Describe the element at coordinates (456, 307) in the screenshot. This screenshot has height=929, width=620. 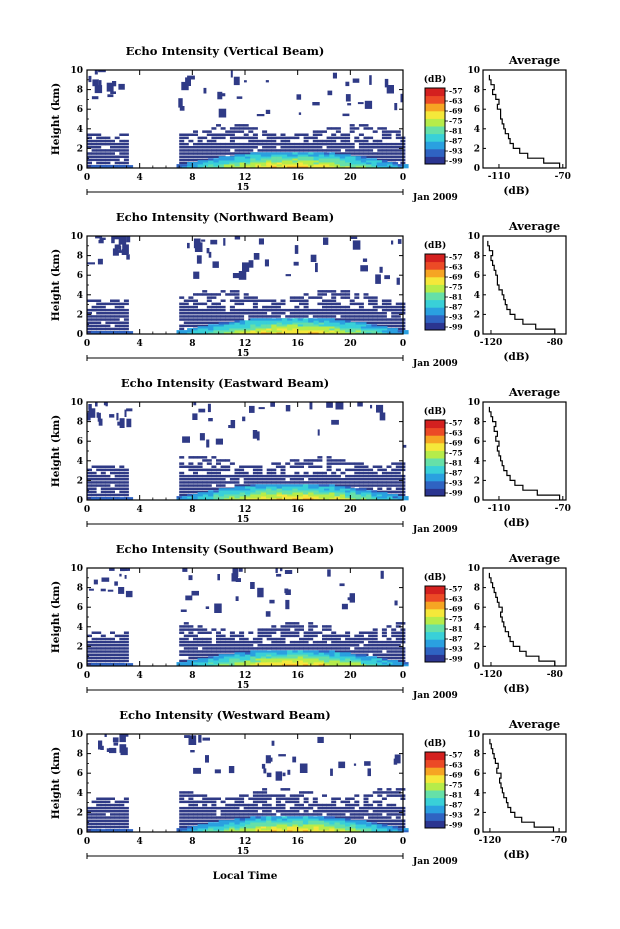
I see `colorbar-tick-label: -87` at that location.